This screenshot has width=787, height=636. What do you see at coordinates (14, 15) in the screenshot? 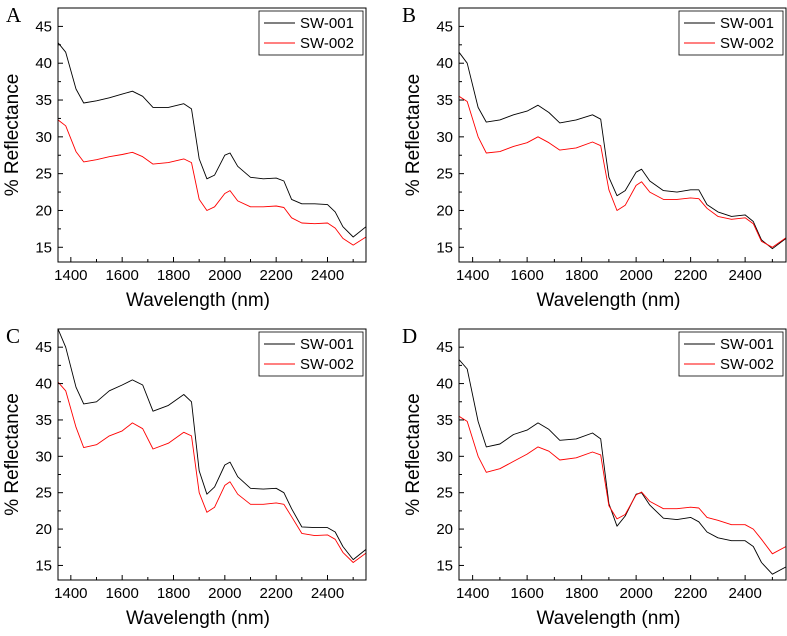
I see `panel-letter: A` at bounding box center [14, 15].